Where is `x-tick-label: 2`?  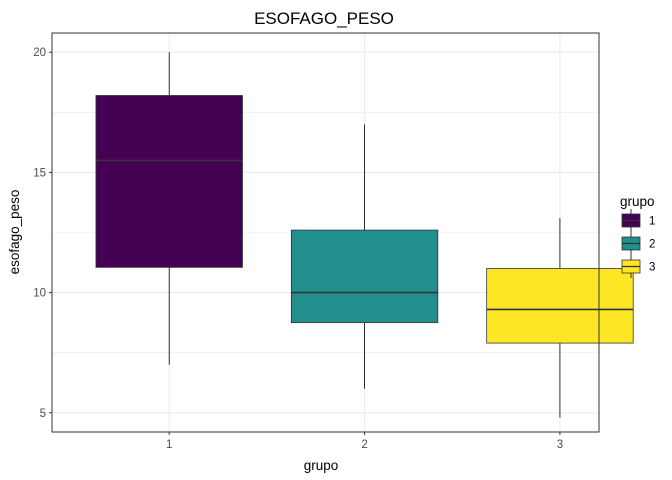 x-tick-label: 2 is located at coordinates (364, 445).